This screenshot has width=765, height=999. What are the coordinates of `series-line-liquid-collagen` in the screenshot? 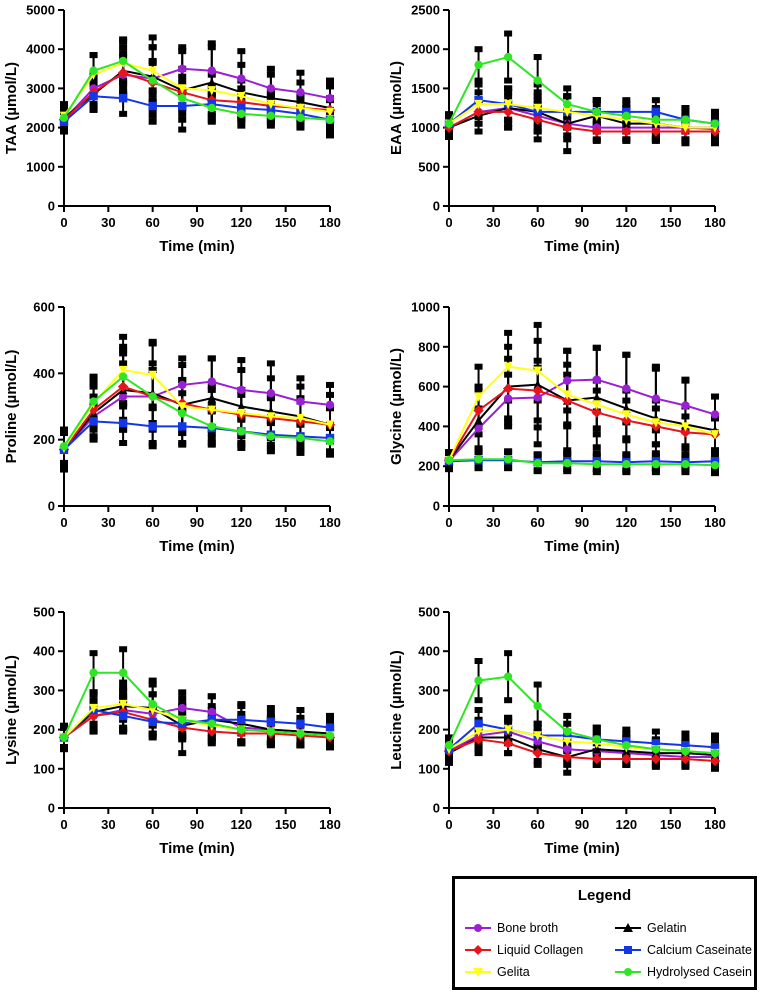 It's located at (582, 750).